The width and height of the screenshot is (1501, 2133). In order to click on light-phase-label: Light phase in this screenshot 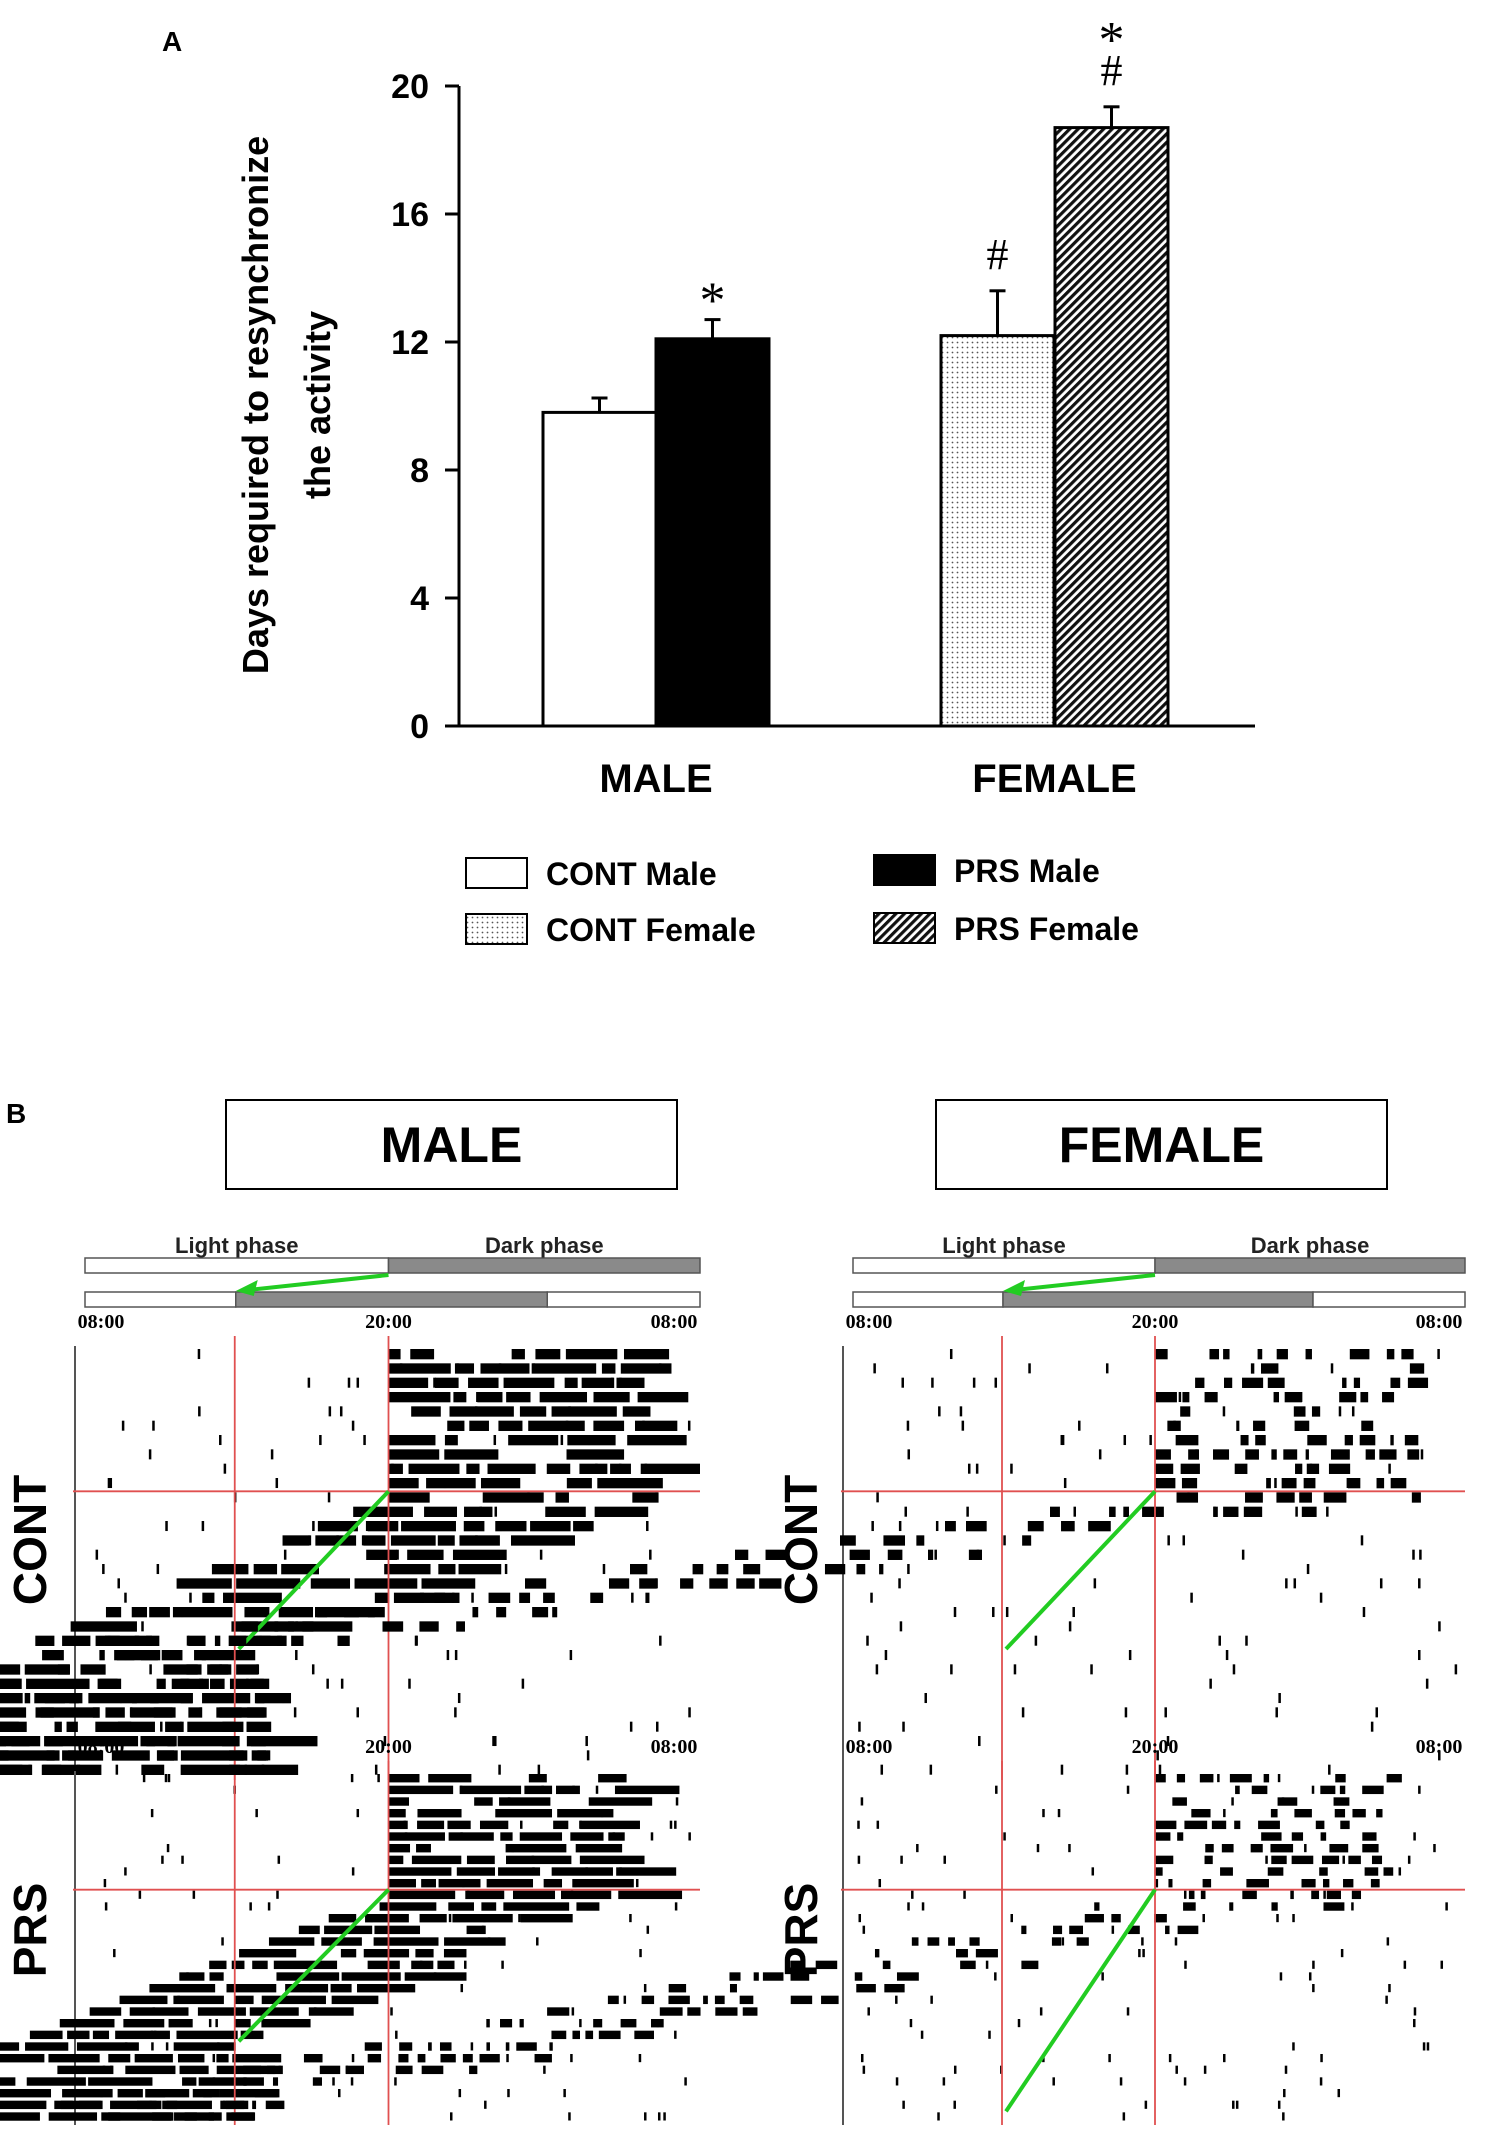, I will do `click(236, 1245)`.